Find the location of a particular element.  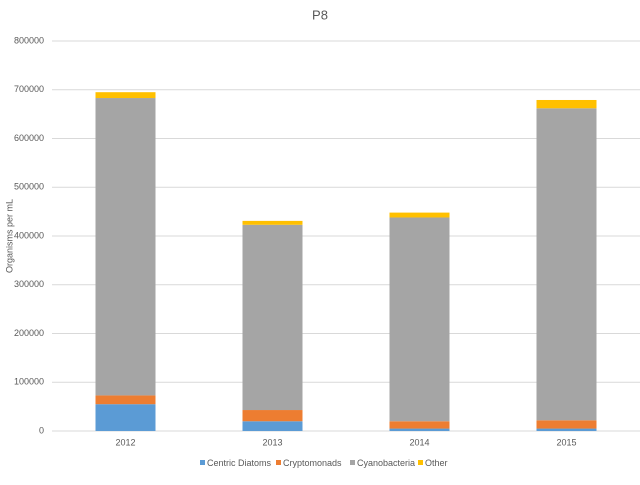

x-tick-label: 2015 is located at coordinates (566, 442).